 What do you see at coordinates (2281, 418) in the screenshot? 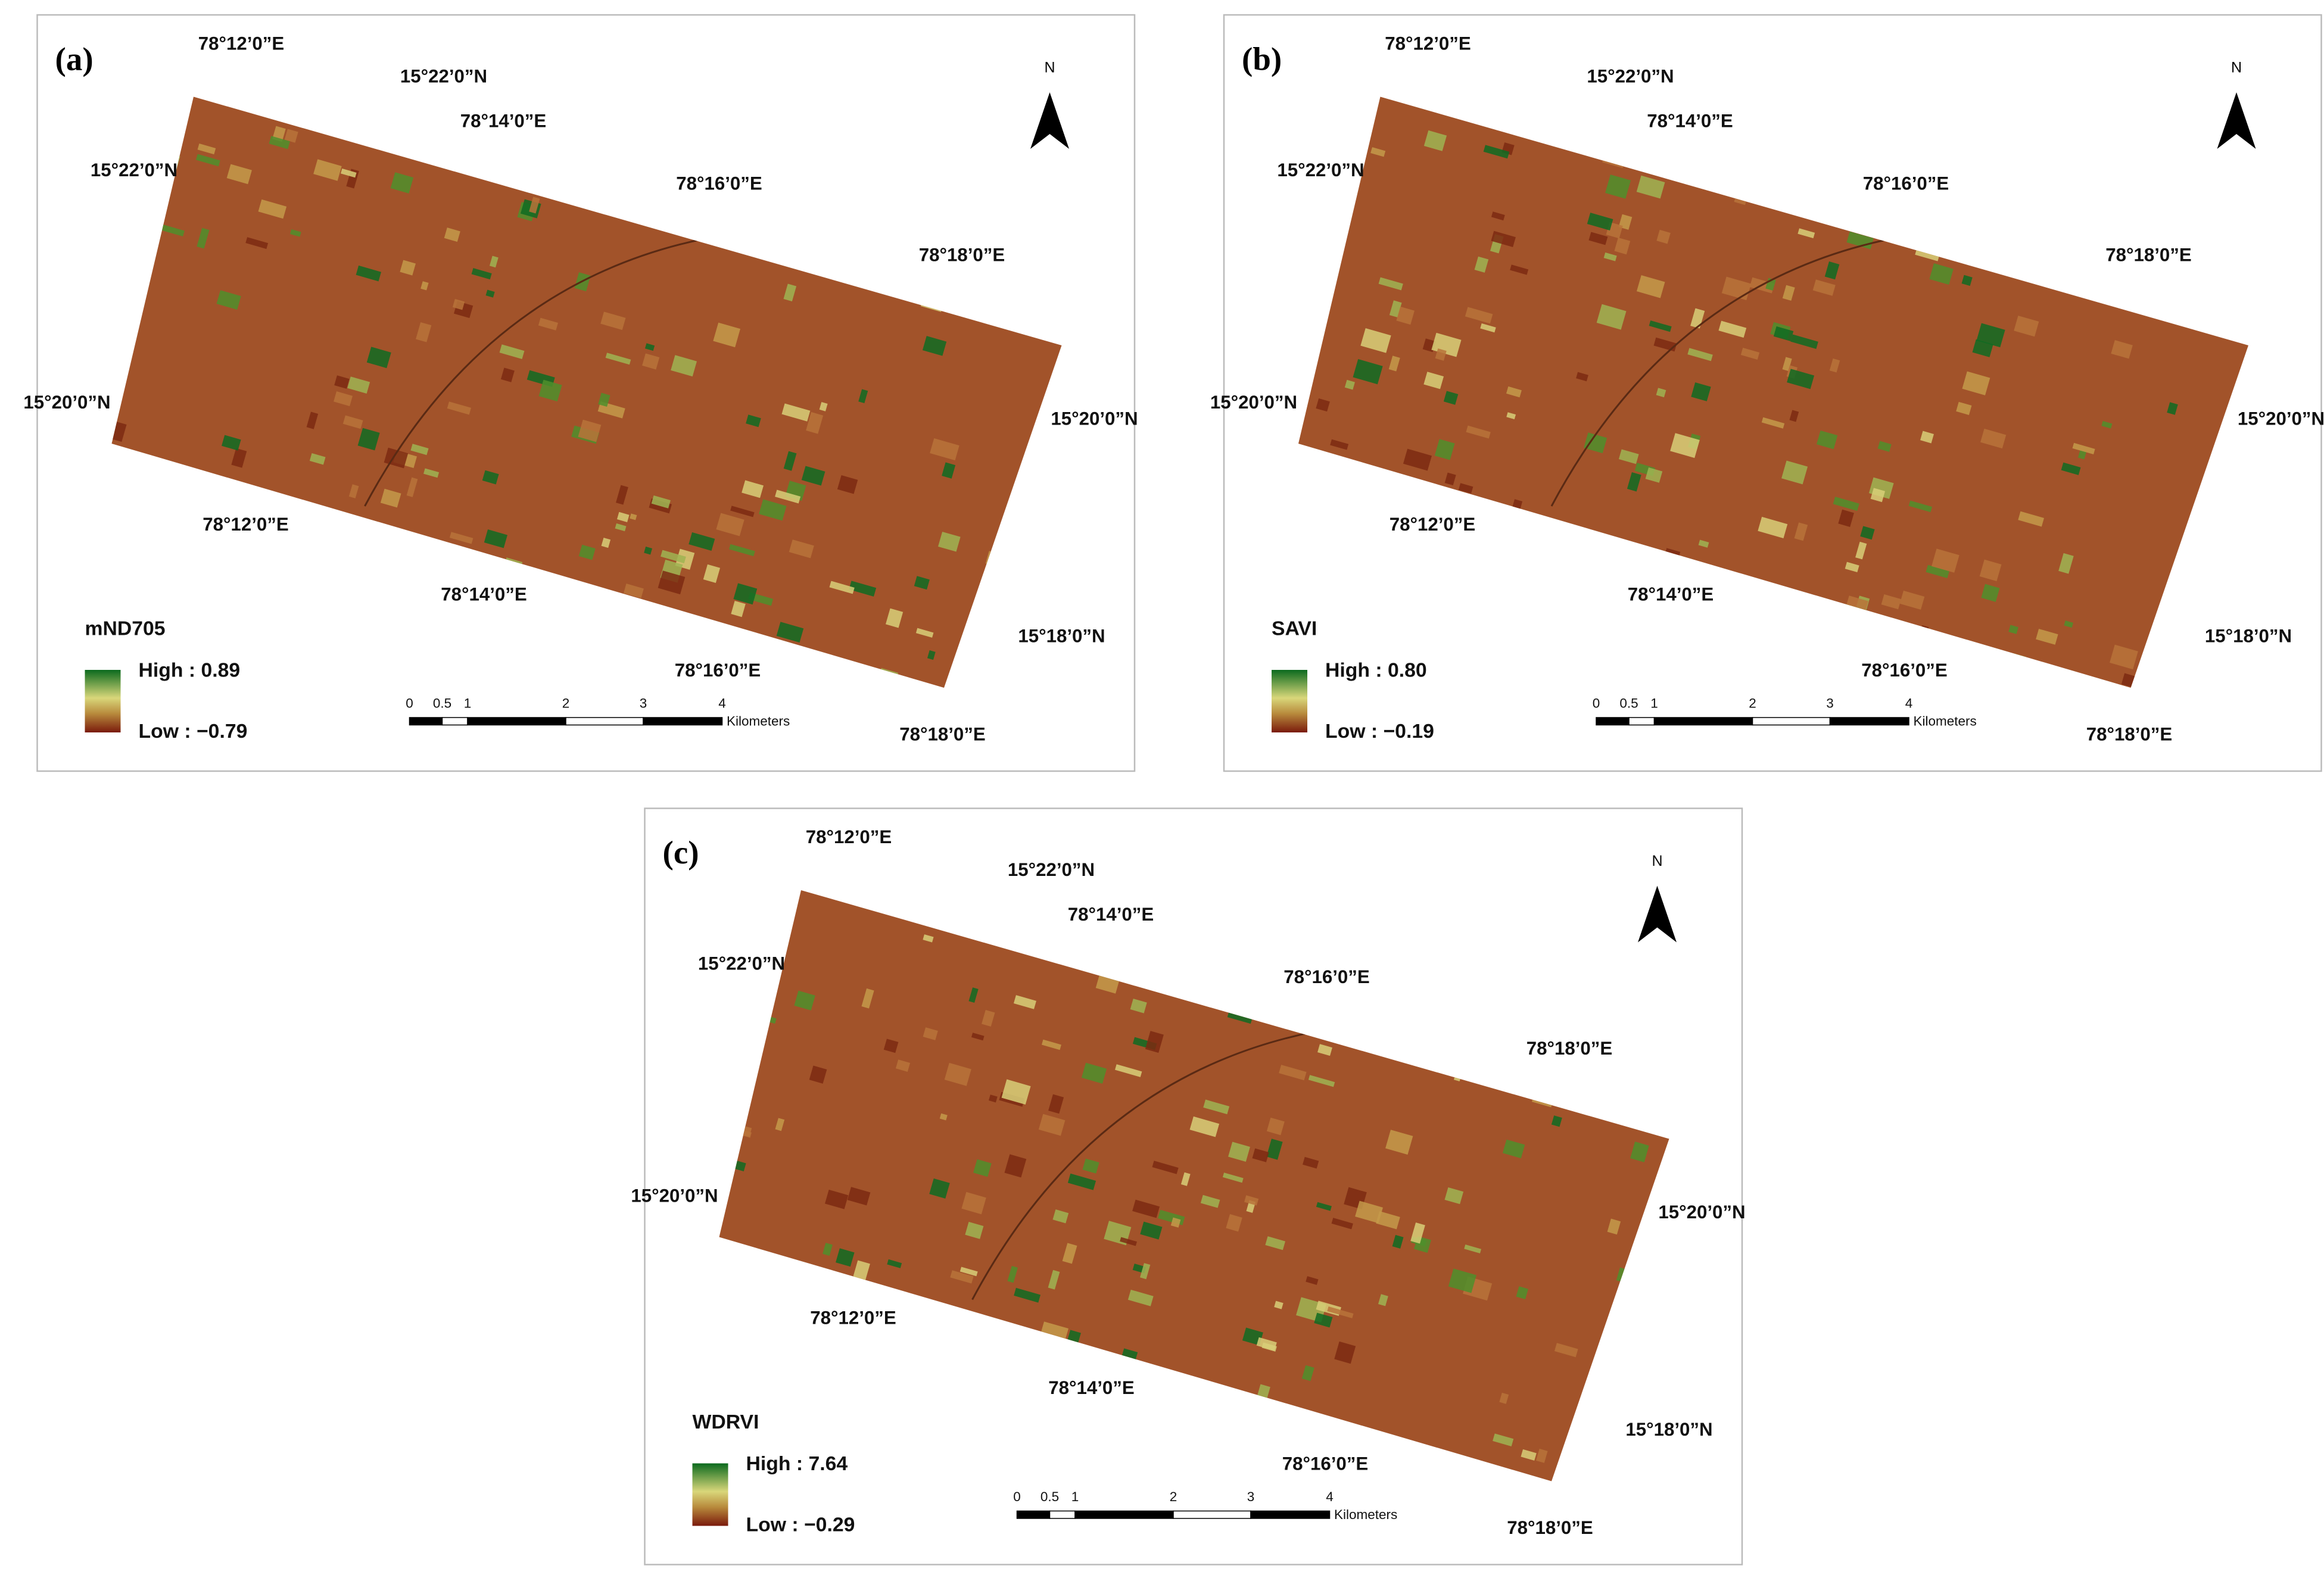
I see `coordinate-label: 15°20’0”N` at bounding box center [2281, 418].